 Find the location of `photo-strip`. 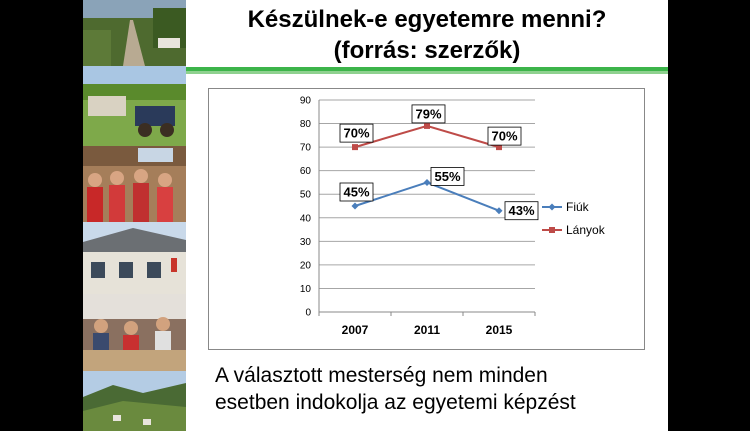

photo-strip is located at coordinates (134, 215).